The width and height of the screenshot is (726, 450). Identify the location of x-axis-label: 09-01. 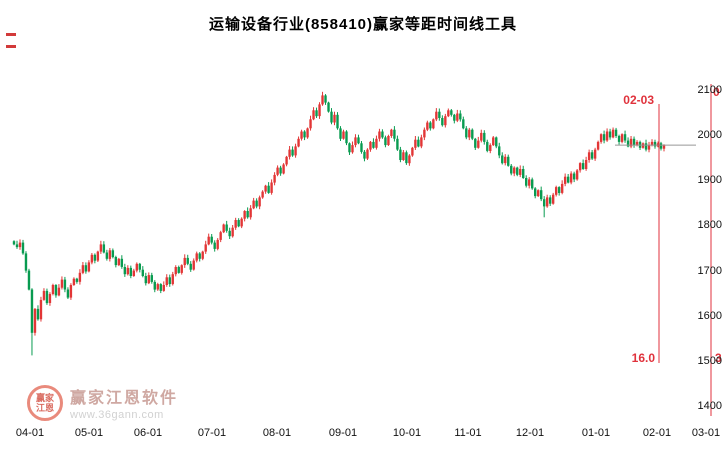
(343, 433).